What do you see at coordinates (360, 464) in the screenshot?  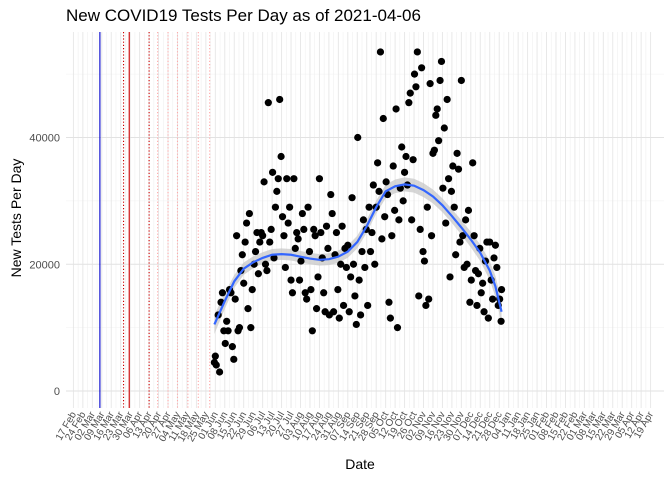 I see `x-axis-title: Date` at bounding box center [360, 464].